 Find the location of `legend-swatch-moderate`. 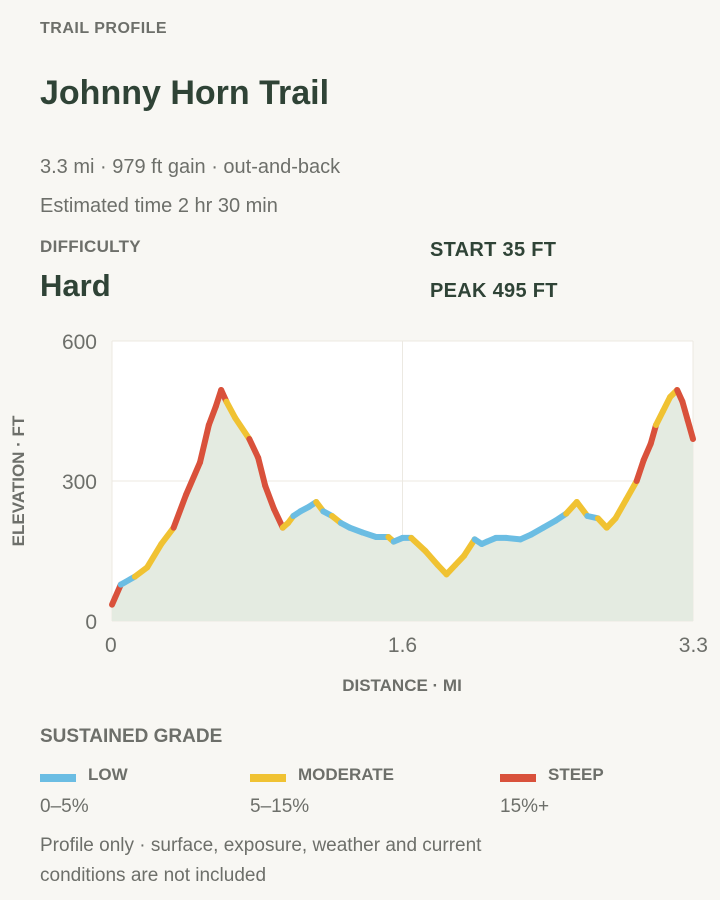

legend-swatch-moderate is located at coordinates (268, 778).